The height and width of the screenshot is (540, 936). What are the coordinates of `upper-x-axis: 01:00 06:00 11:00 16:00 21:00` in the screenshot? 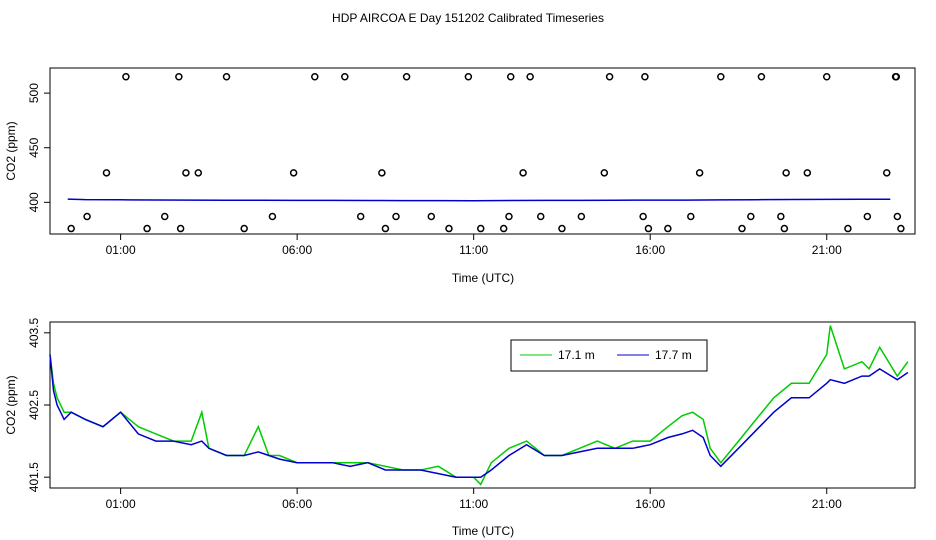 It's located at (474, 245).